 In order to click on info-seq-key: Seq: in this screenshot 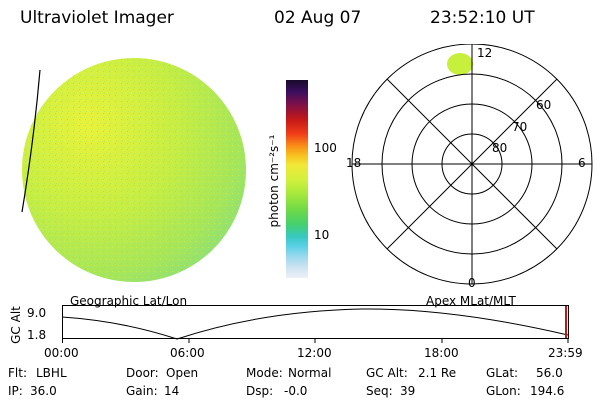, I will do `click(379, 391)`.